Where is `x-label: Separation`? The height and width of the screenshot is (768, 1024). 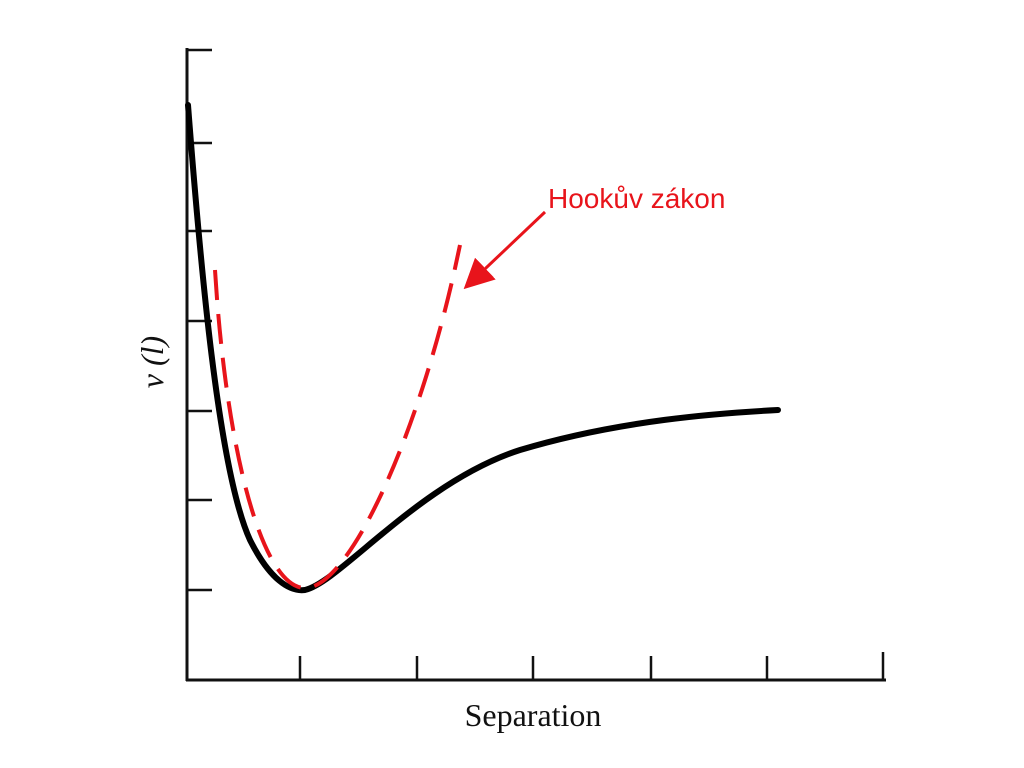 x-label: Separation is located at coordinates (533, 715).